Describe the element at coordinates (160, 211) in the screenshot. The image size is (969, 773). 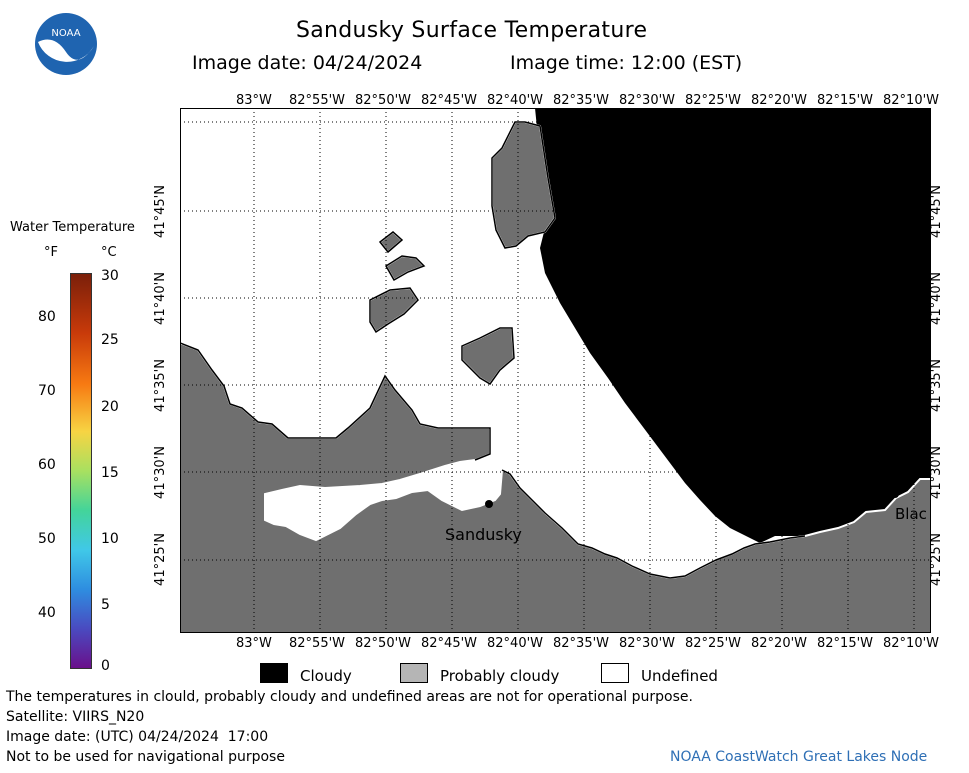
I see `lat-left-4145n: 41°45'N` at that location.